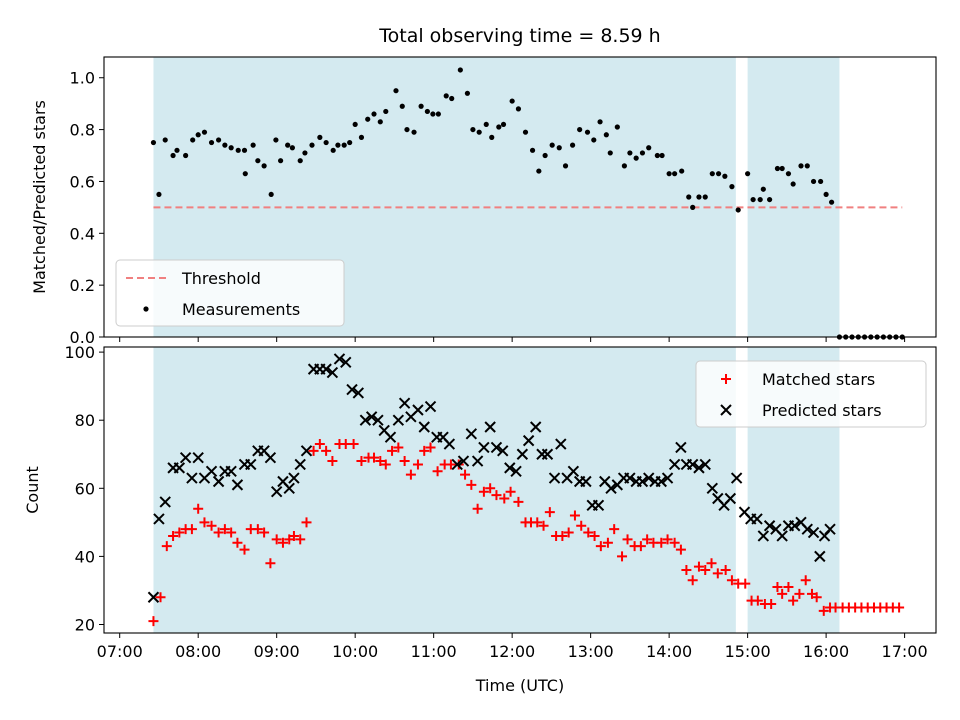 The width and height of the screenshot is (960, 720). I want to click on x-axis-label: Time (UTC), so click(519, 685).